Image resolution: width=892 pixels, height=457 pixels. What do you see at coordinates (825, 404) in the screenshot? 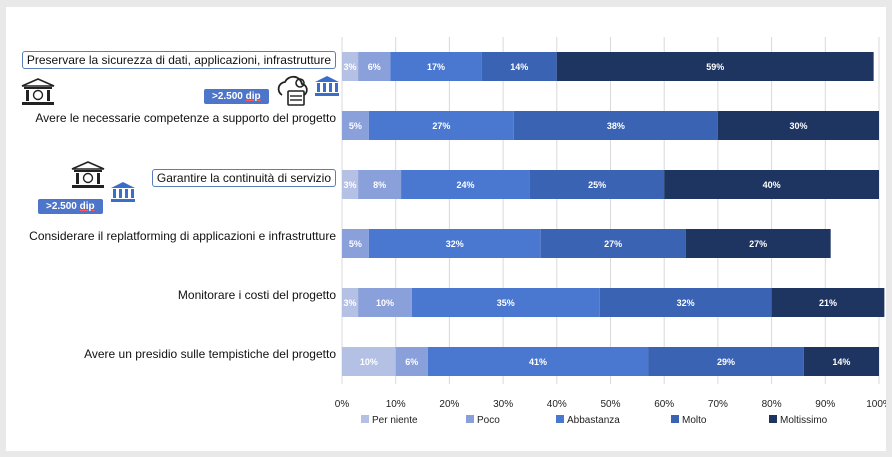
I see `x-tick-label: 90%` at bounding box center [825, 404].